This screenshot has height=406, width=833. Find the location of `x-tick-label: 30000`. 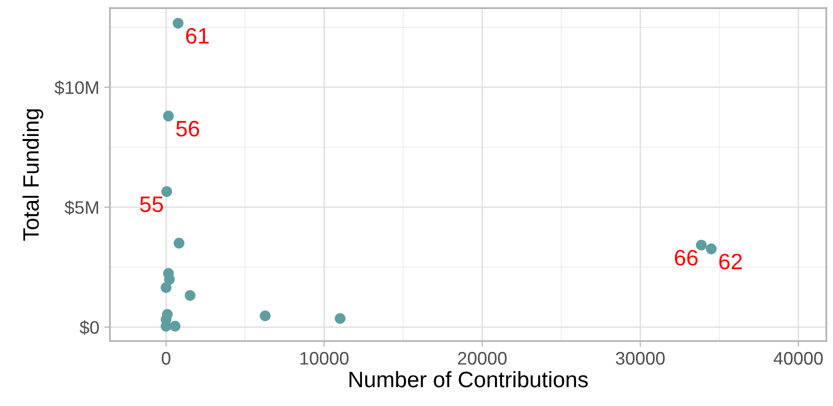

x-tick-label: 30000 is located at coordinates (640, 358).